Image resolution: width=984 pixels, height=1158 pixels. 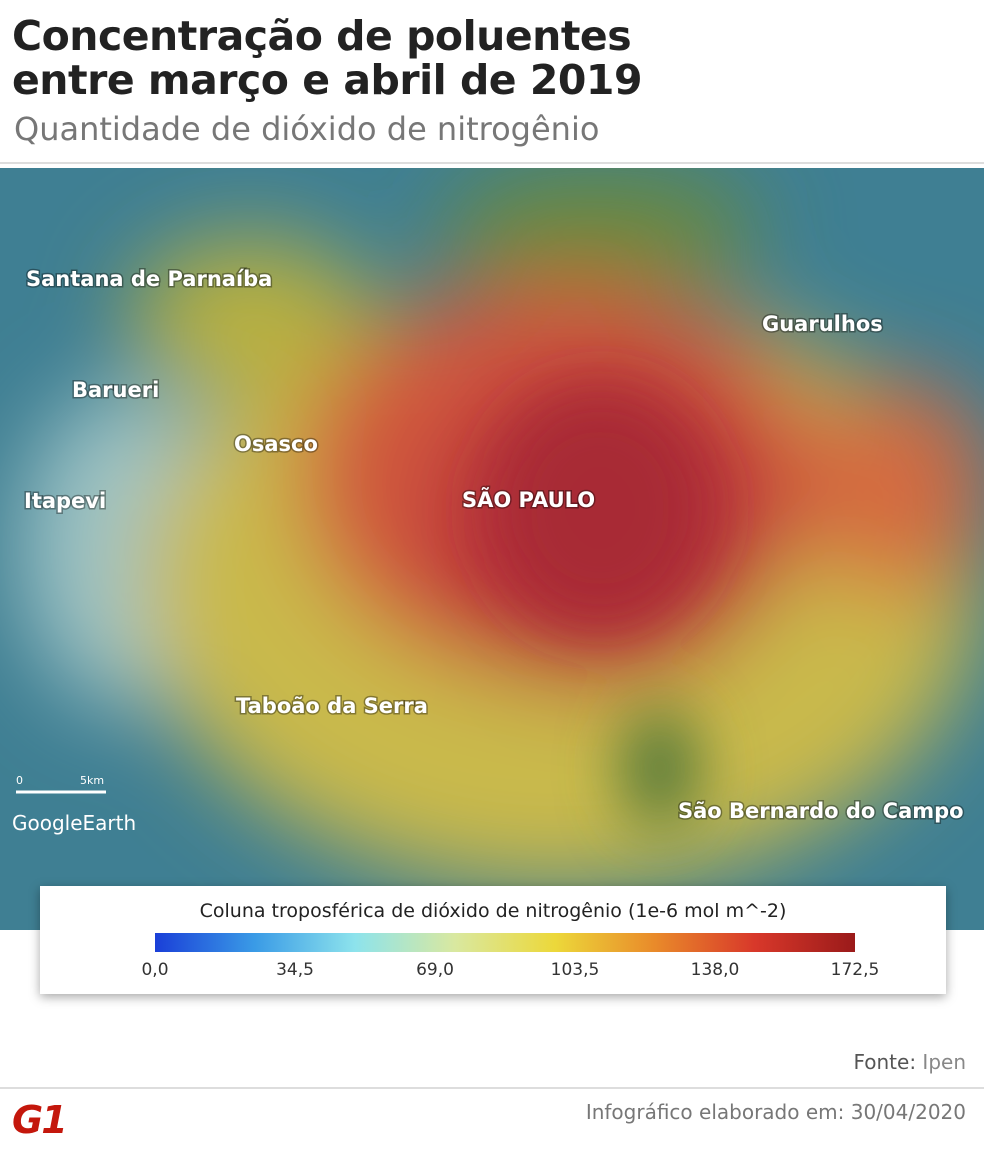 What do you see at coordinates (155, 970) in the screenshot?
I see `legend-tick: 0,0` at bounding box center [155, 970].